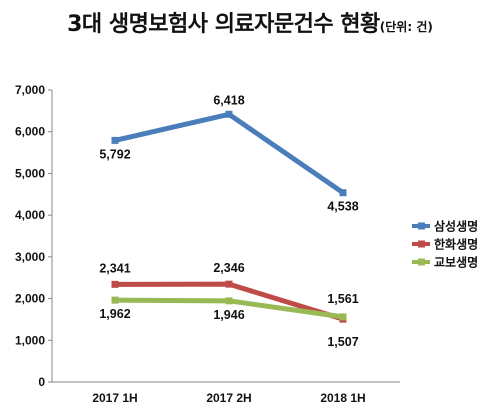 The image size is (500, 409). Describe the element at coordinates (342, 207) in the screenshot. I see `data-label: 4,538` at that location.